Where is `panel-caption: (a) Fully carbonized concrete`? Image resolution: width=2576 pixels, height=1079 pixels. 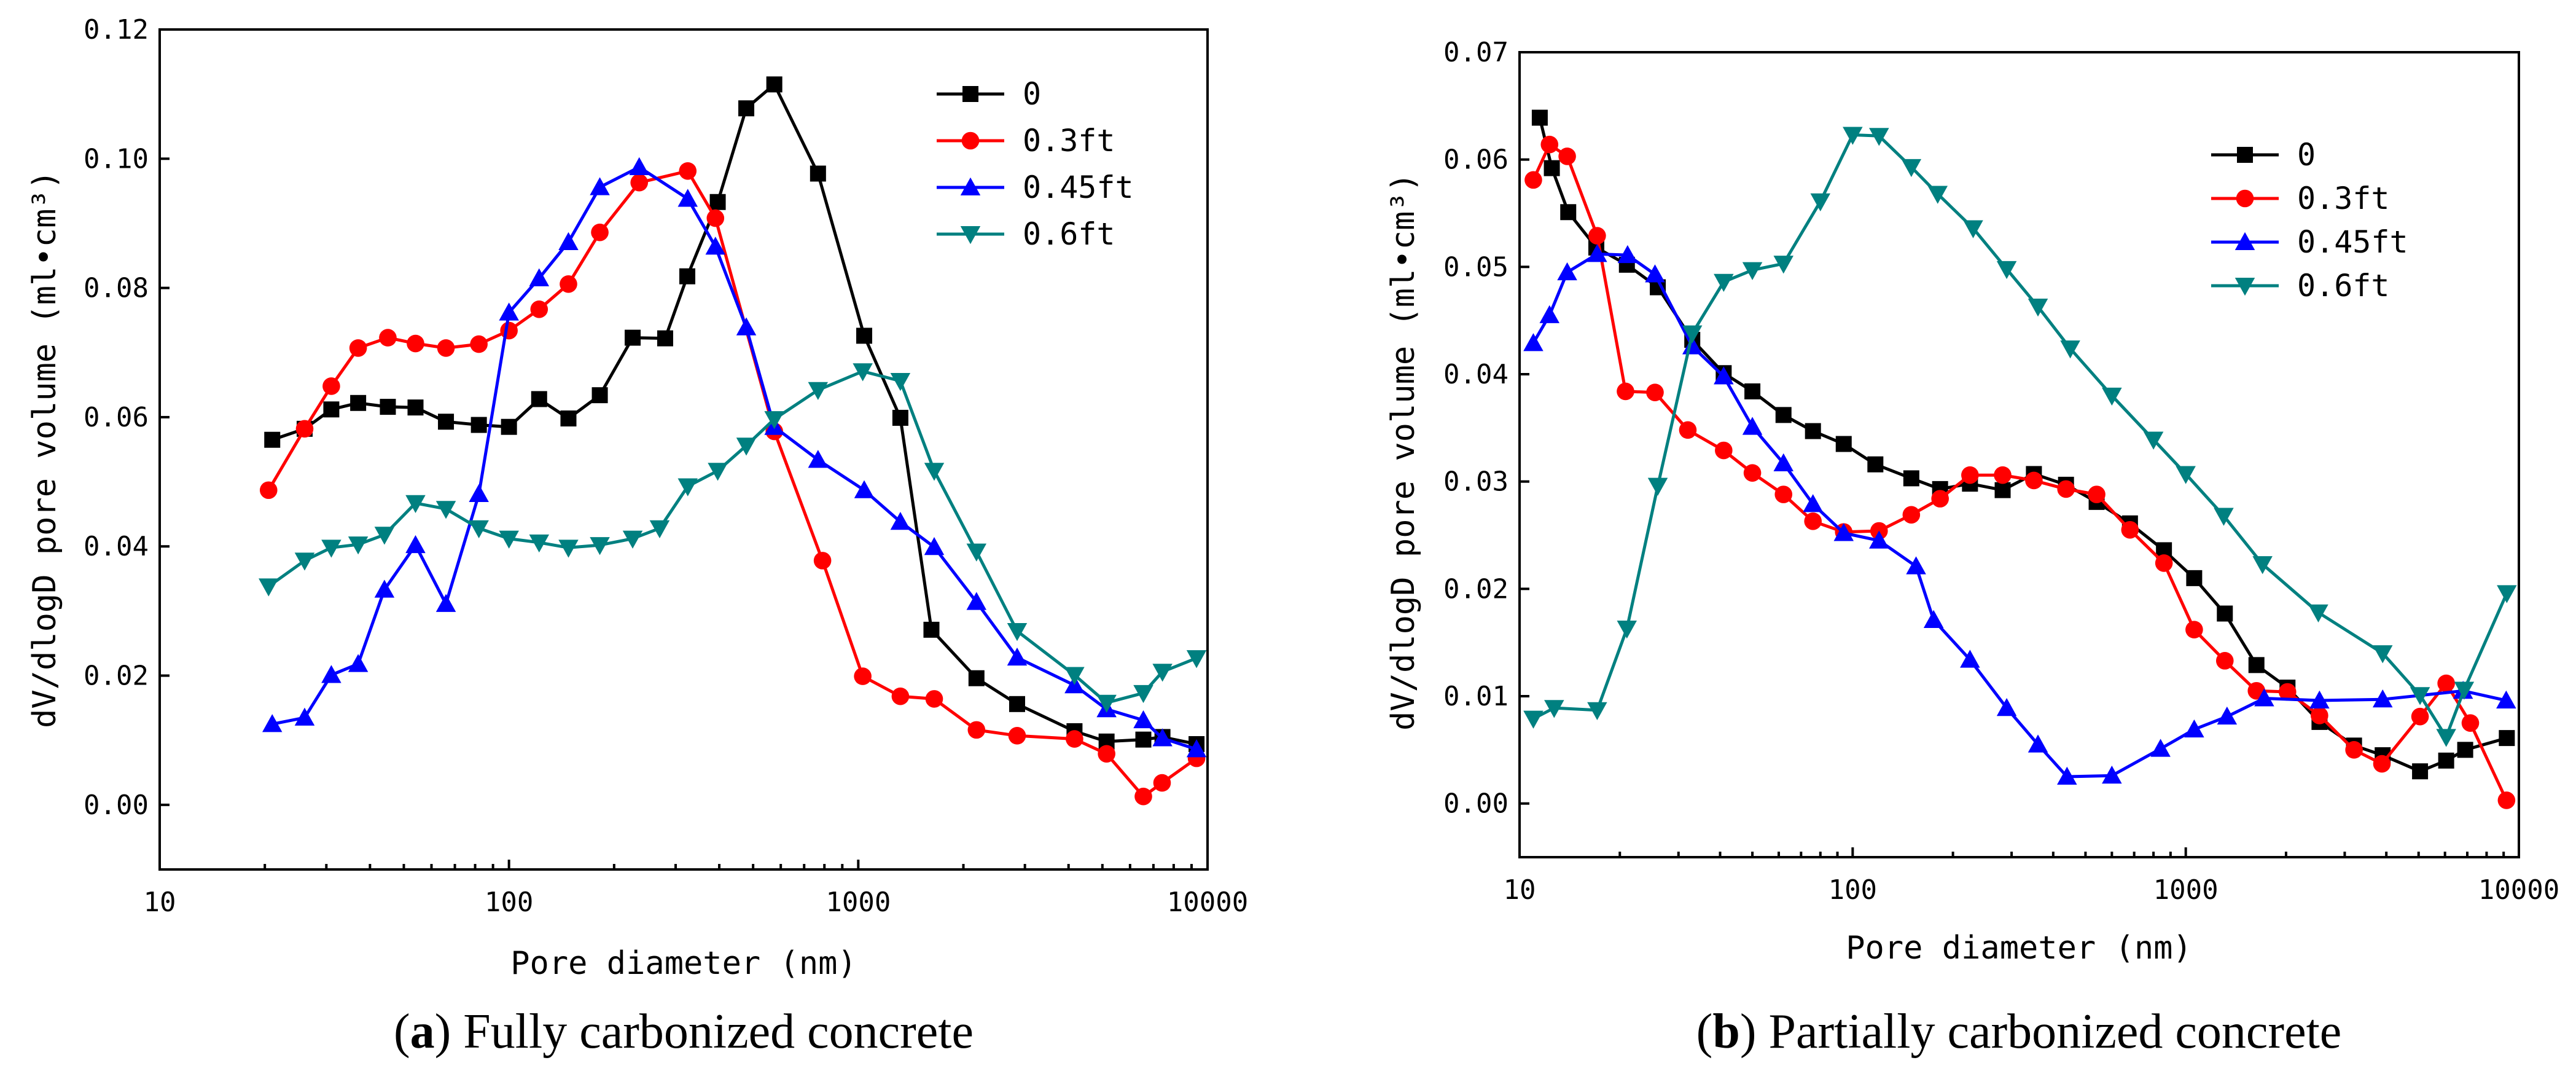
panel-caption: (a) Fully carbonized concrete is located at coordinates (684, 1032).